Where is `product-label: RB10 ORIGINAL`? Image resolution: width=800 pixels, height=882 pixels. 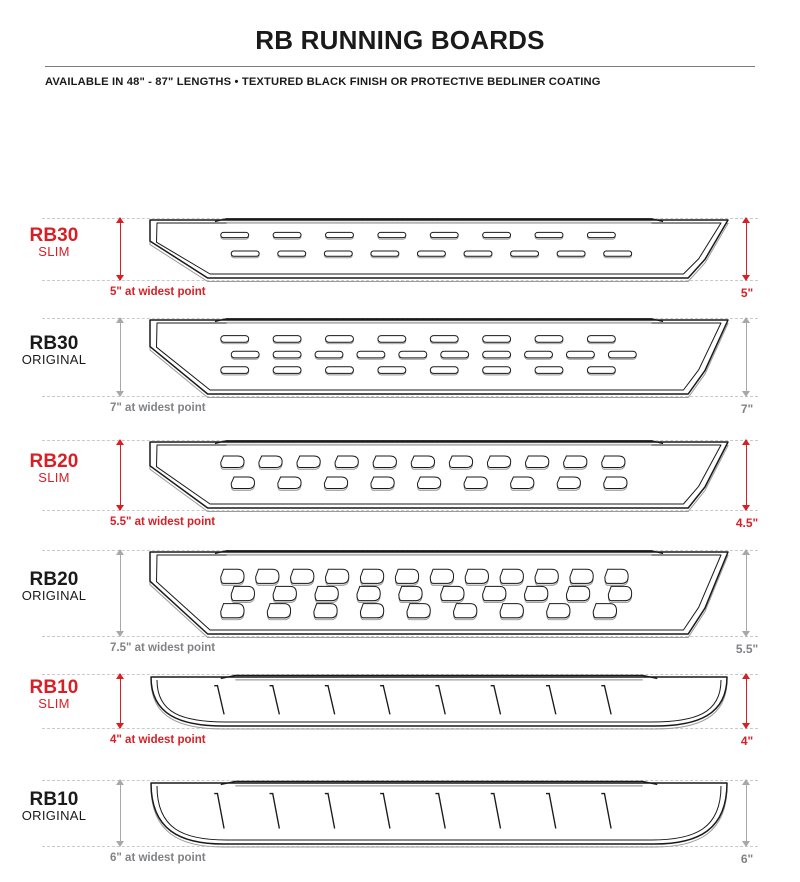 product-label: RB10 ORIGINAL is located at coordinates (54, 806).